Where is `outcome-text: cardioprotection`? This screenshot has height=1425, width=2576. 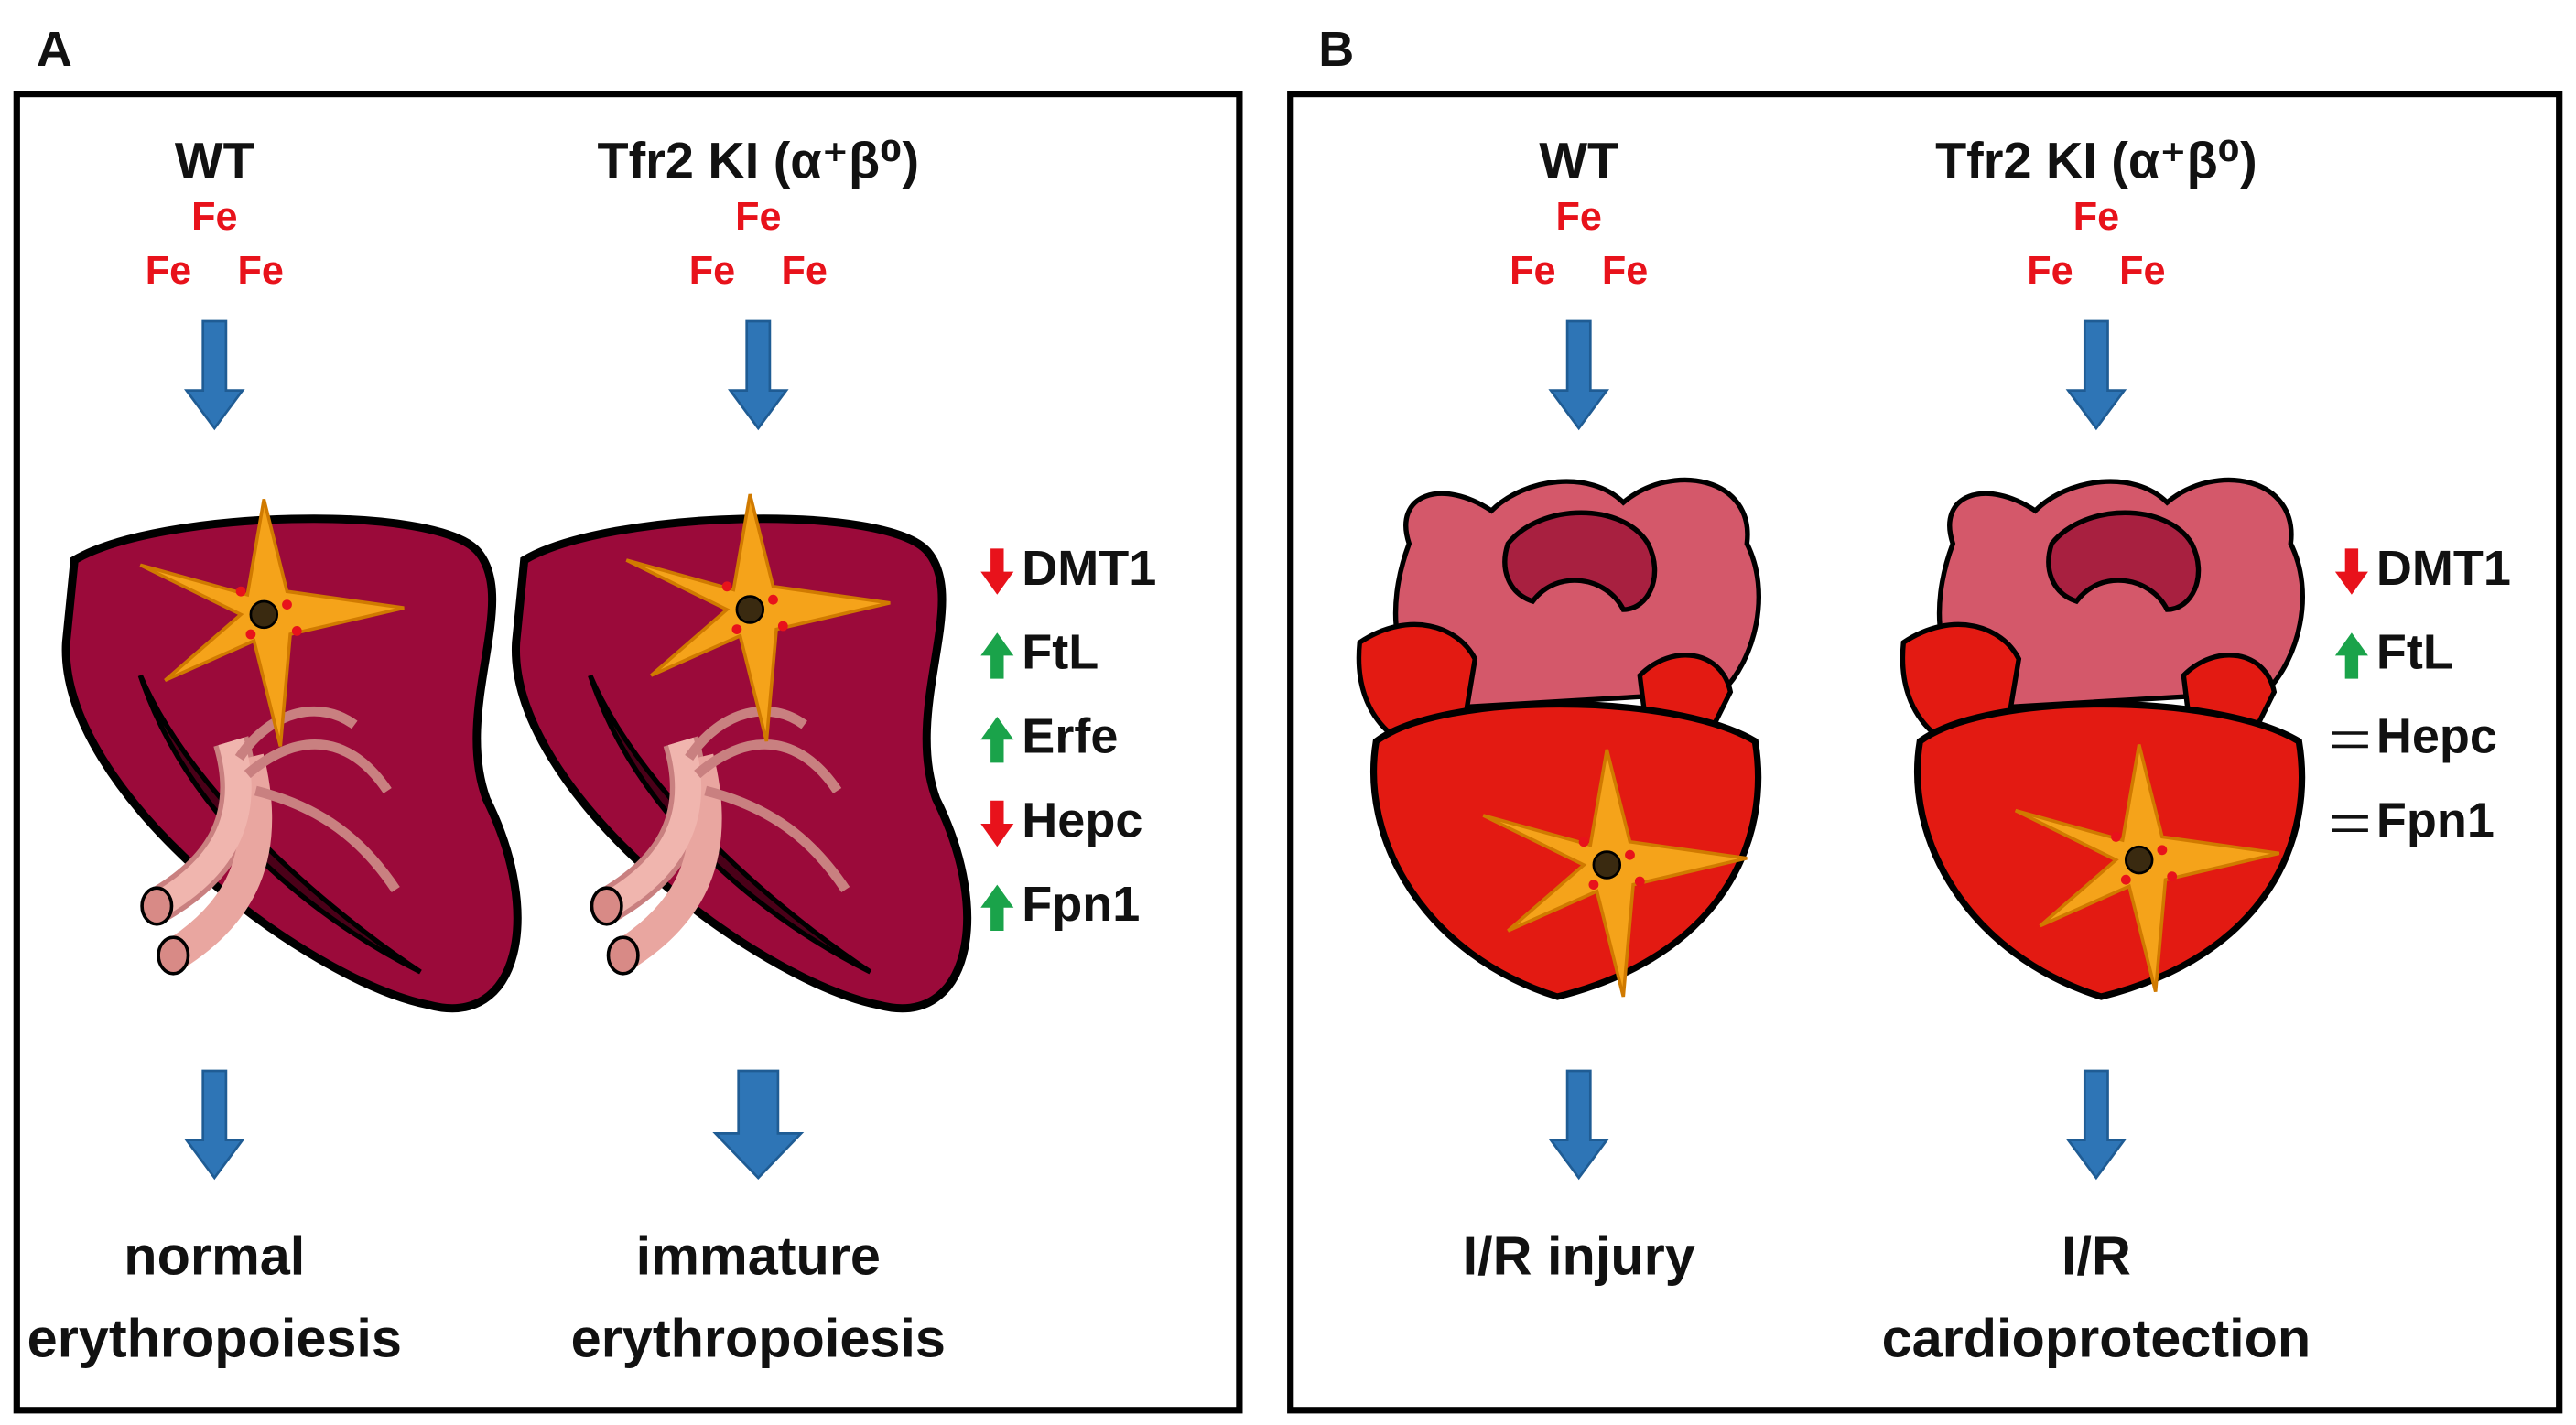 outcome-text: cardioprotection is located at coordinates (2096, 1338).